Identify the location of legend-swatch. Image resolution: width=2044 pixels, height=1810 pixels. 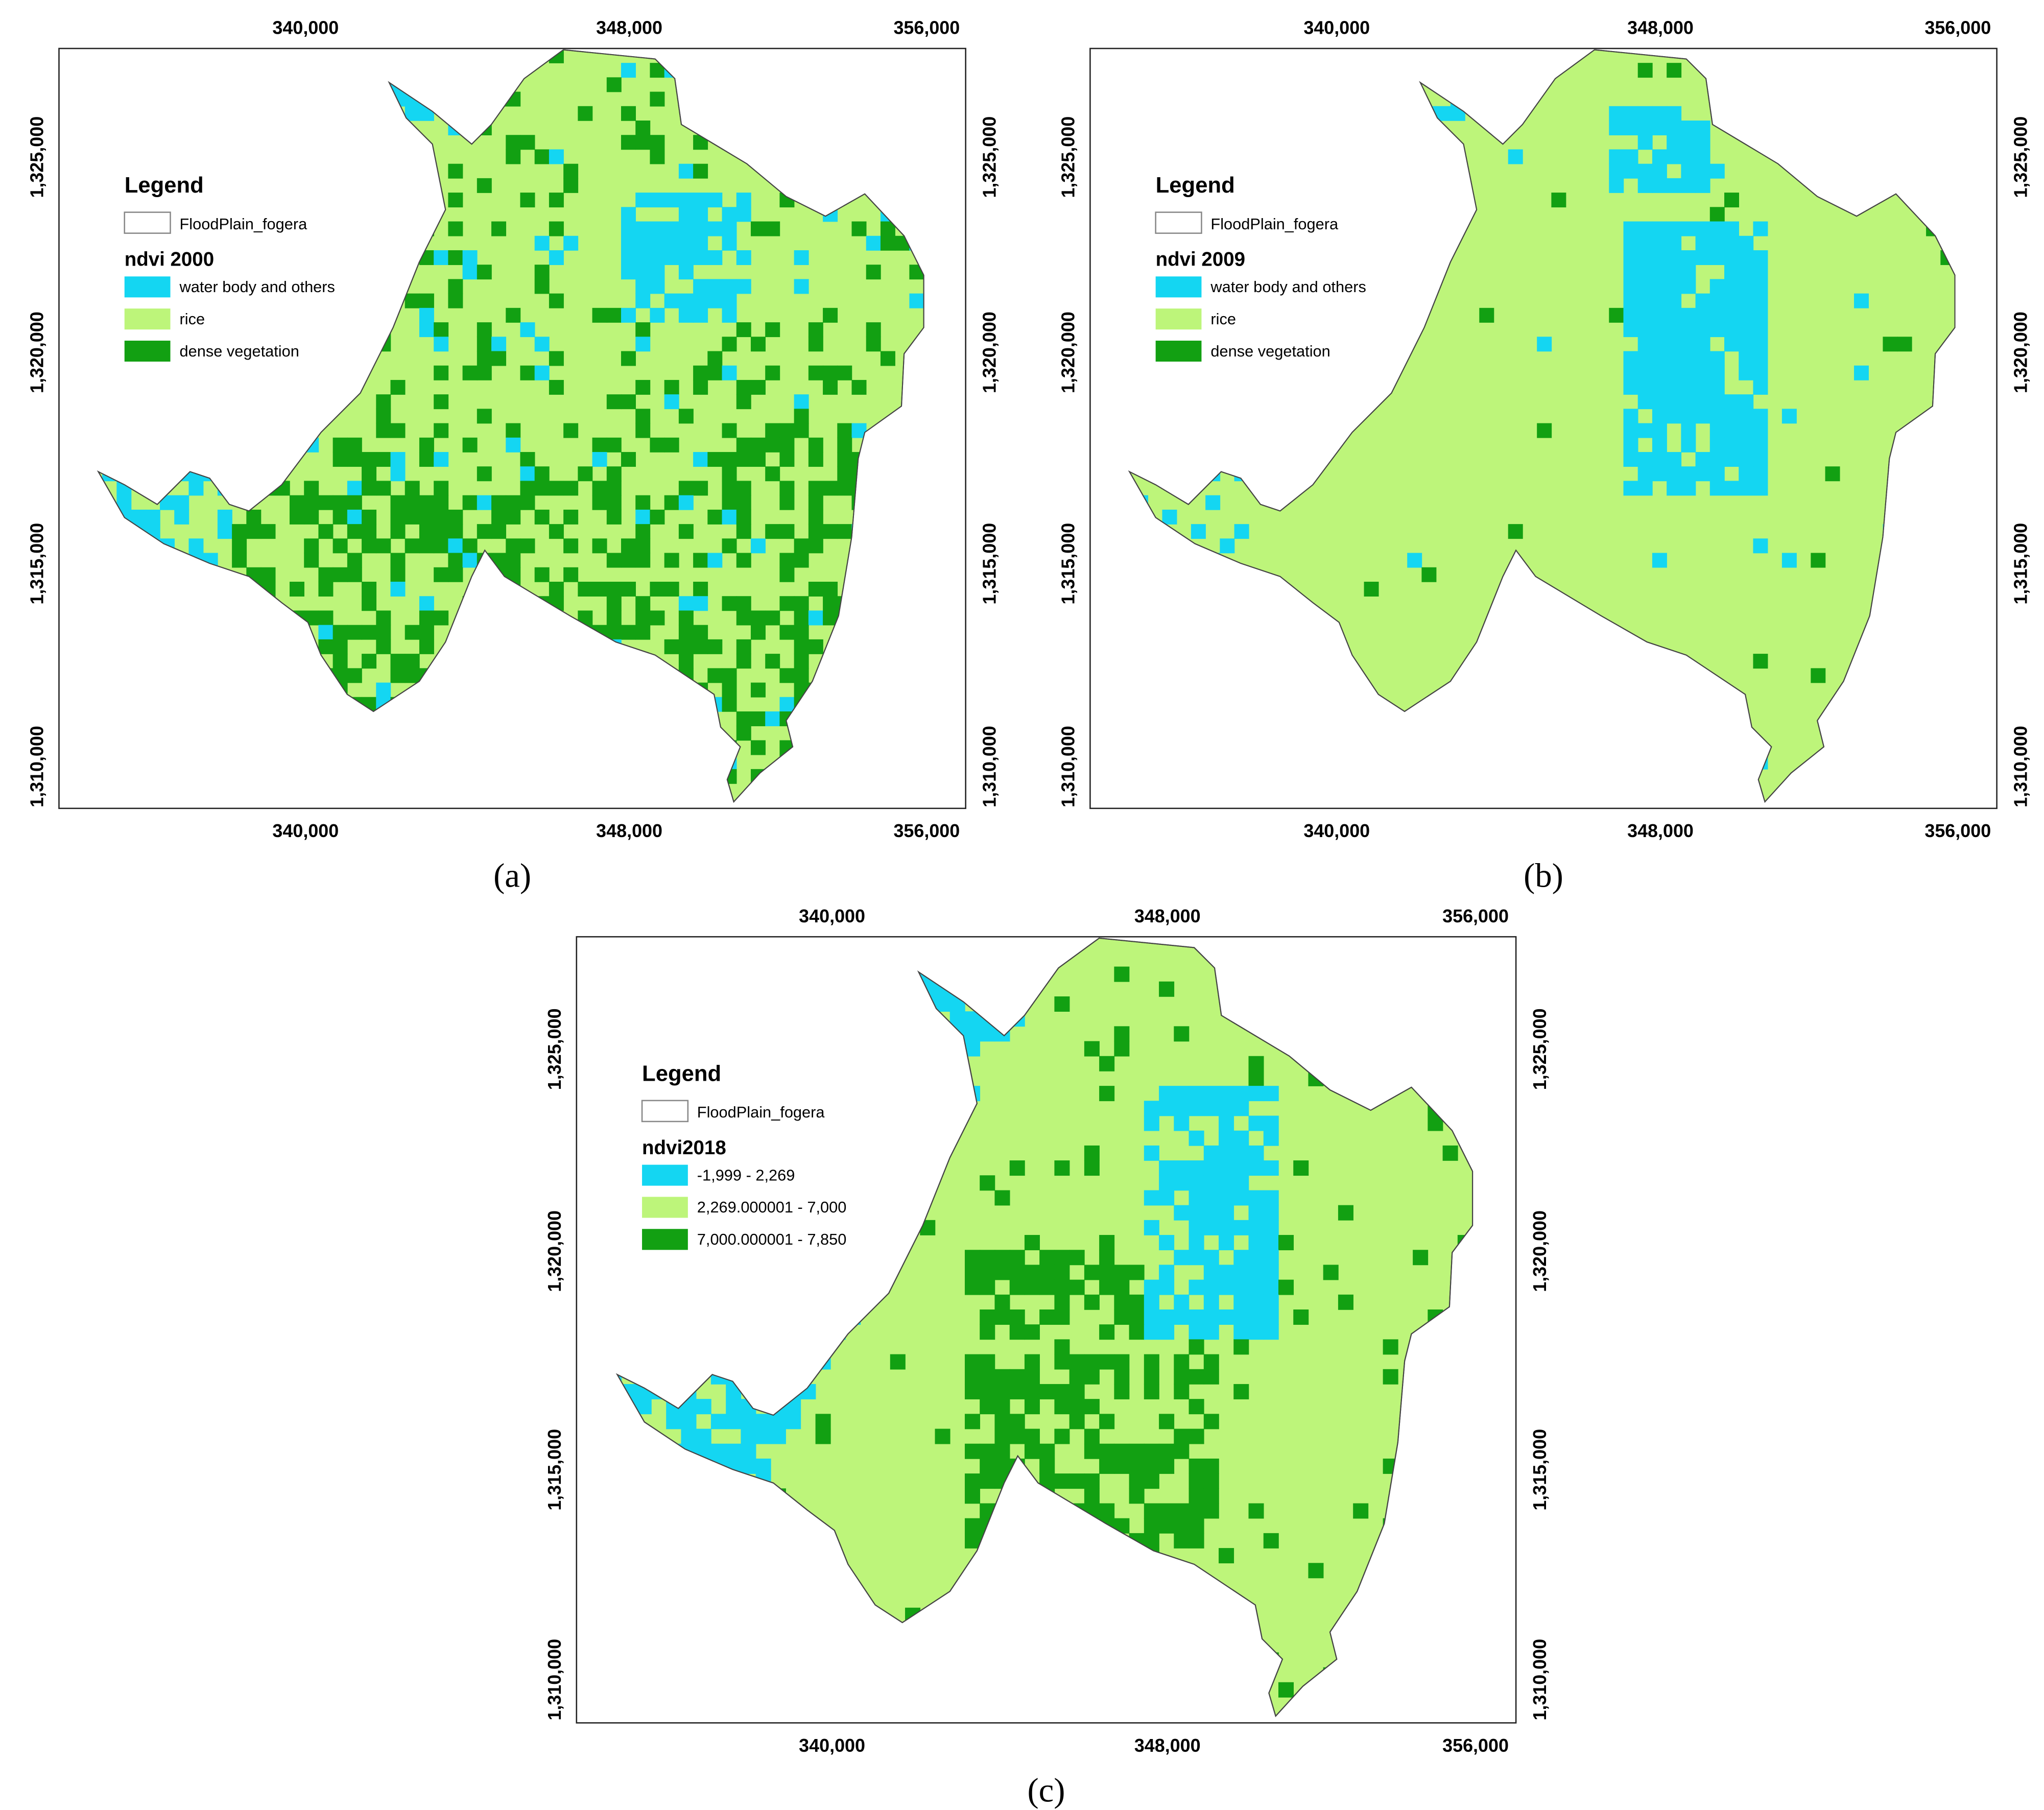
(1179, 222).